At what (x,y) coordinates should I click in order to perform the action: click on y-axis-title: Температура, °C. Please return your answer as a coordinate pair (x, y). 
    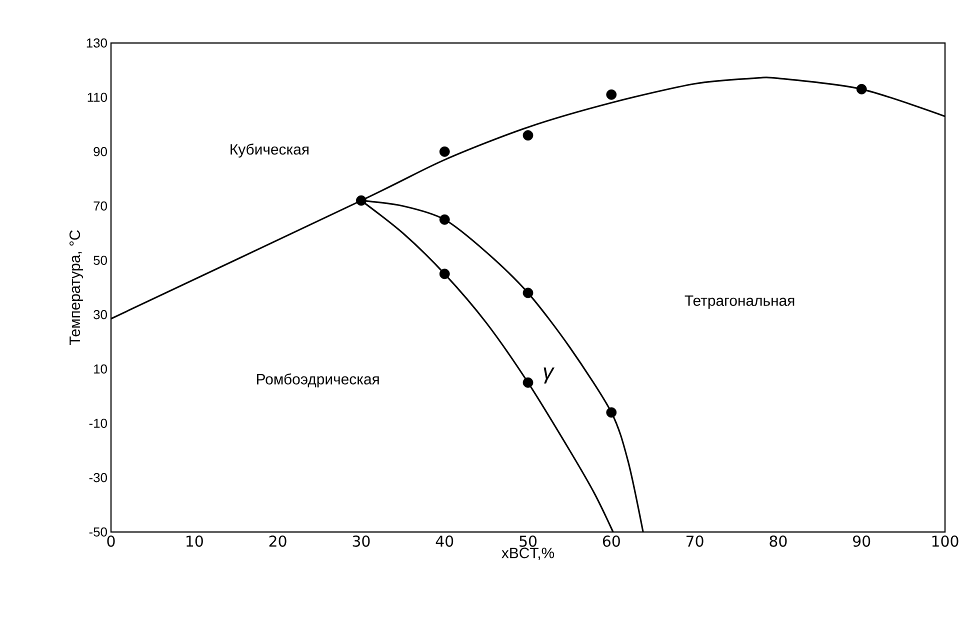
    Looking at the image, I should click on (76, 287).